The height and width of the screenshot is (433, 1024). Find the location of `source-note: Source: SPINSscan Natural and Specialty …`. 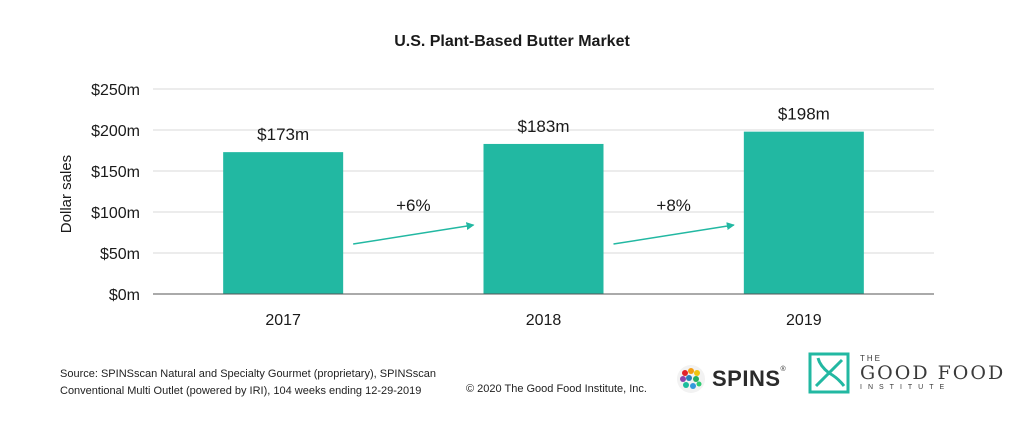

source-note: Source: SPINSscan Natural and Specialty … is located at coordinates (248, 383).